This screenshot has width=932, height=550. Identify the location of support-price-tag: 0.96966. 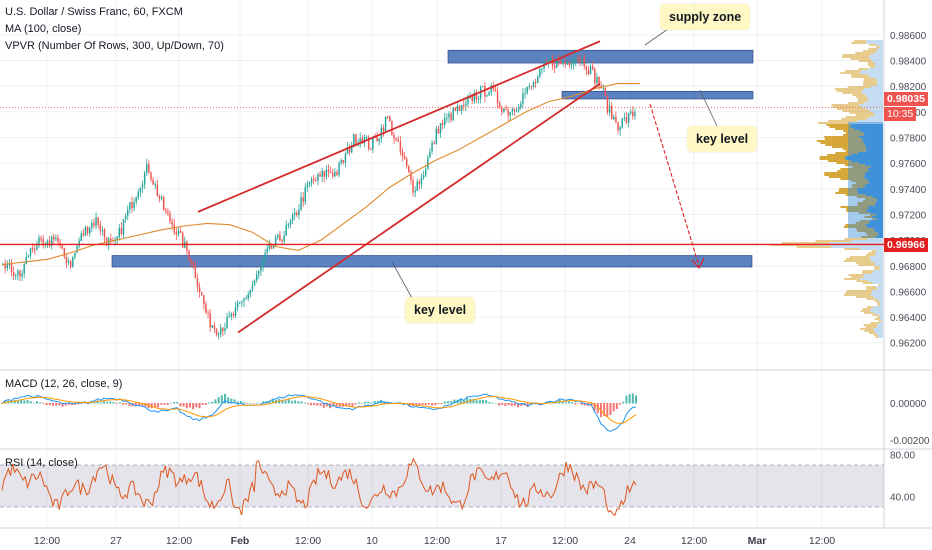
(906, 245).